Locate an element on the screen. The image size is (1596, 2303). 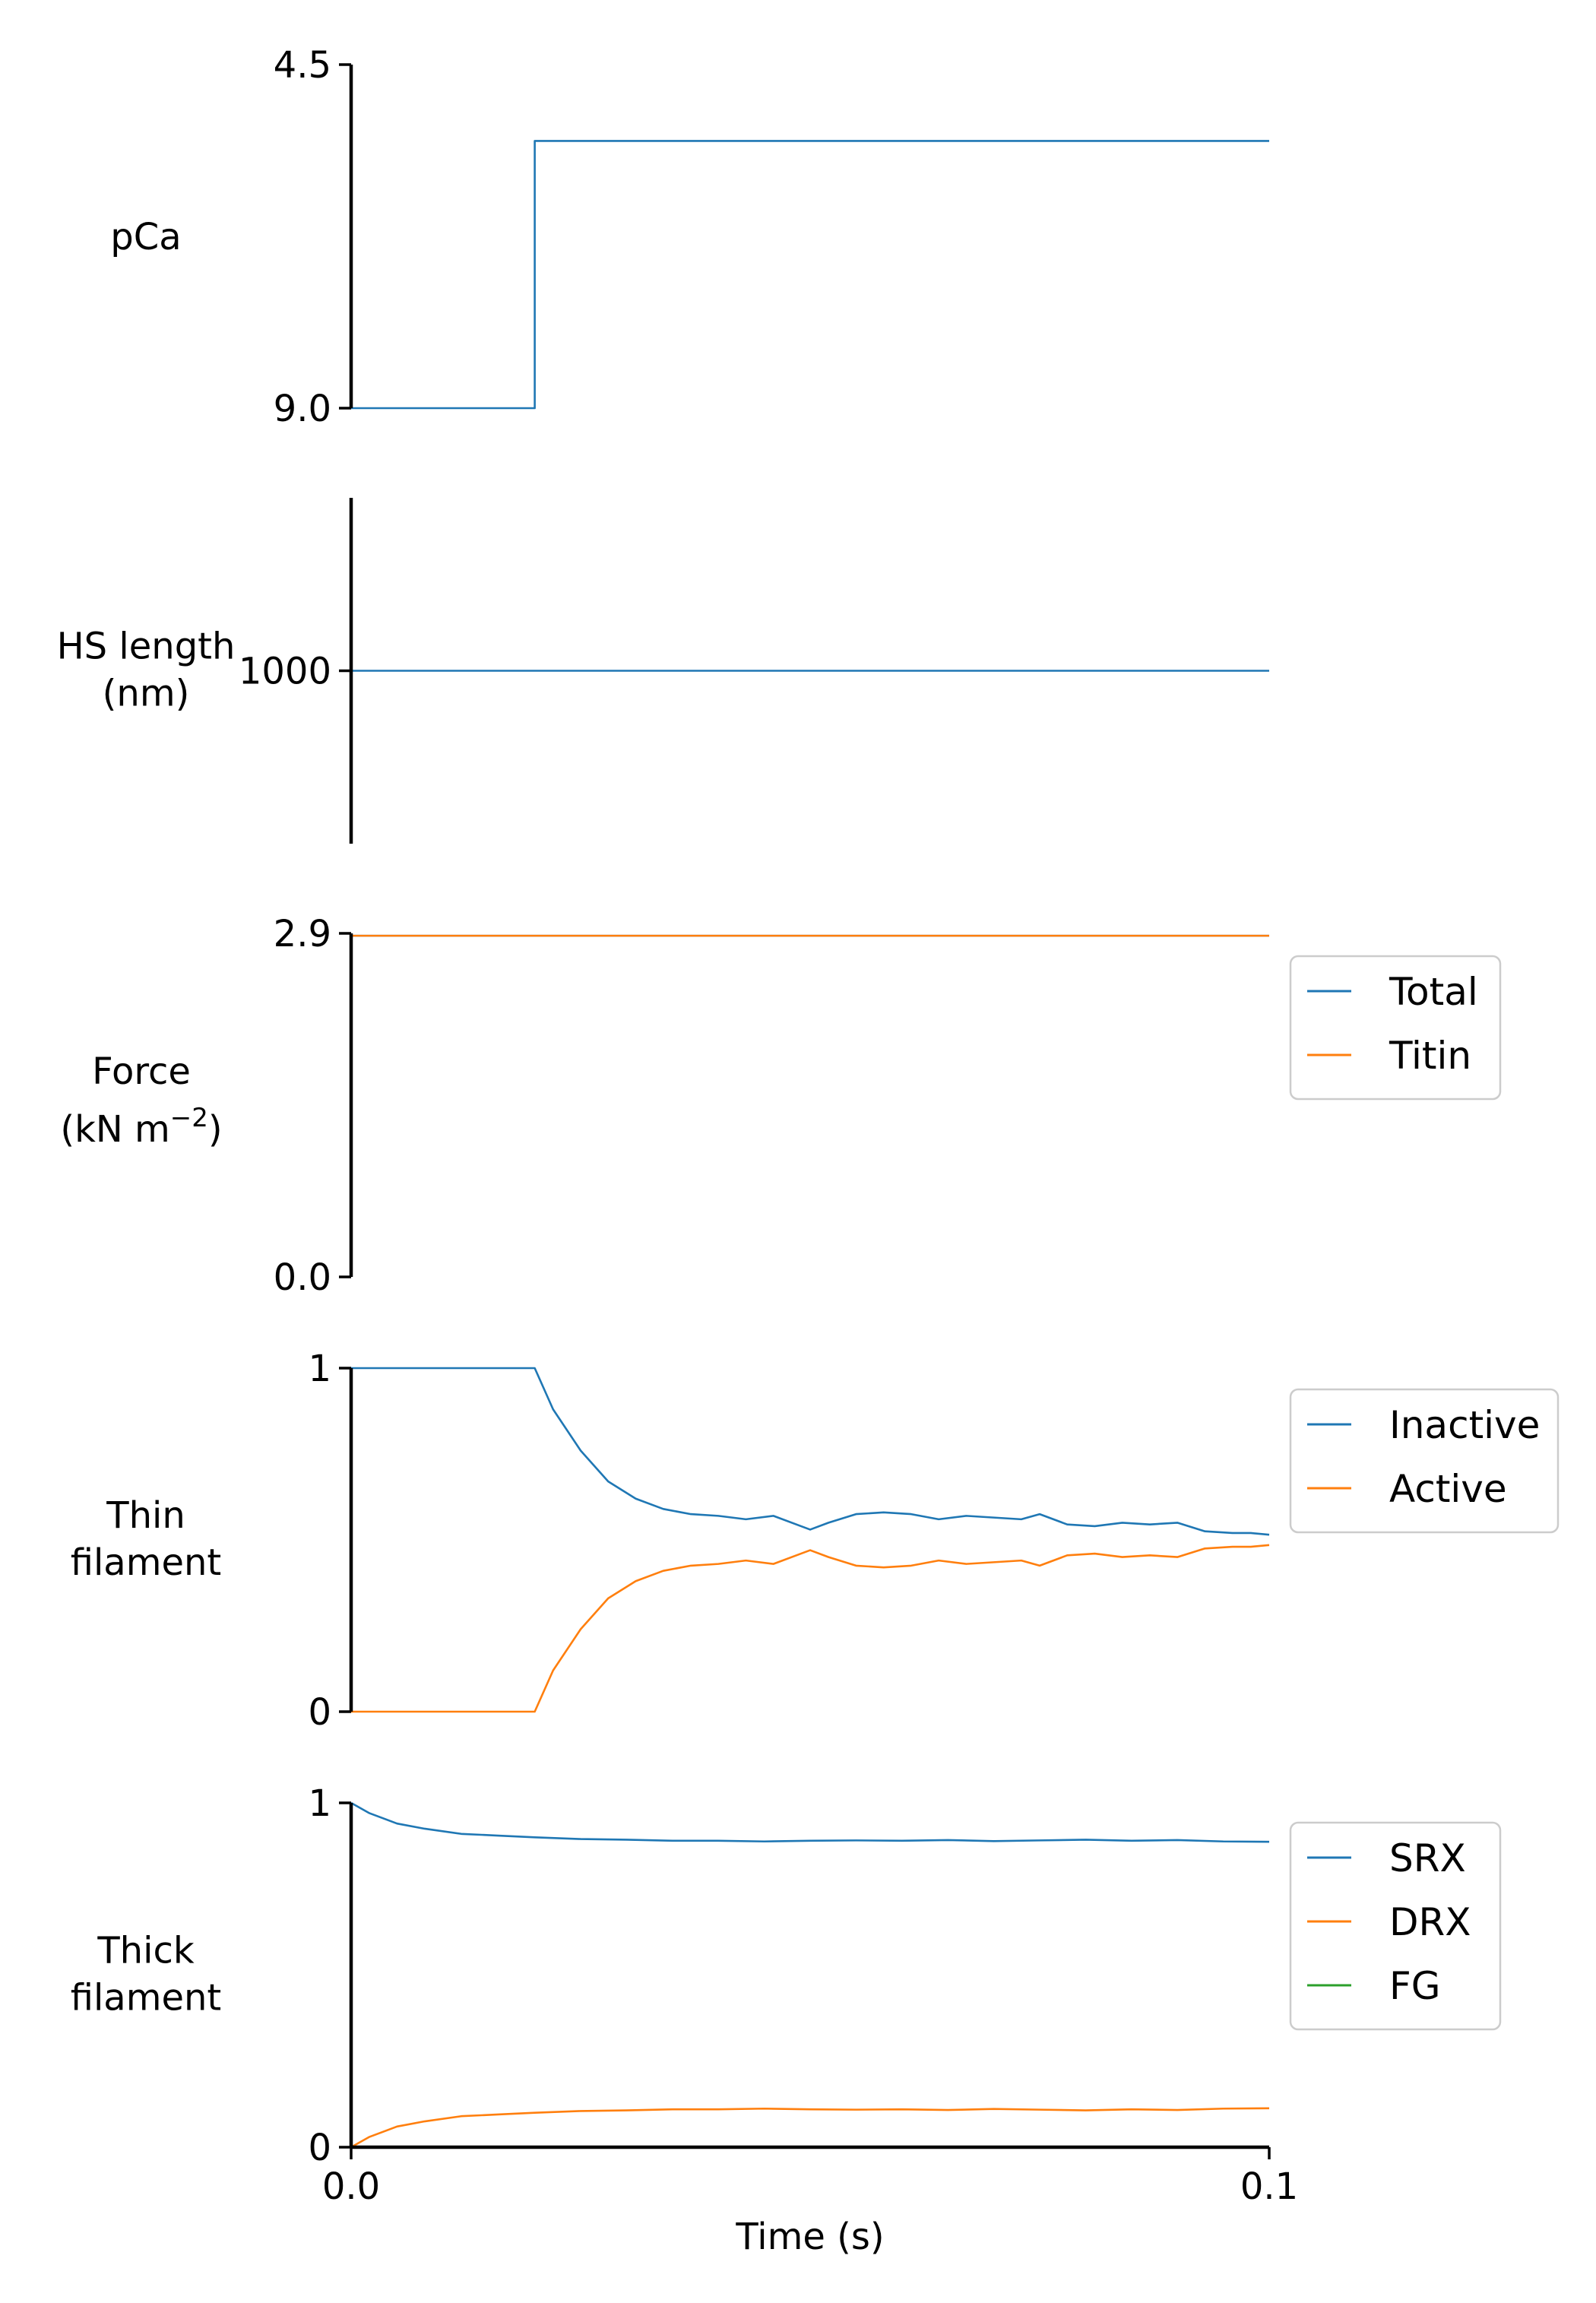
y-axis-label: HS length is located at coordinates (146, 647).